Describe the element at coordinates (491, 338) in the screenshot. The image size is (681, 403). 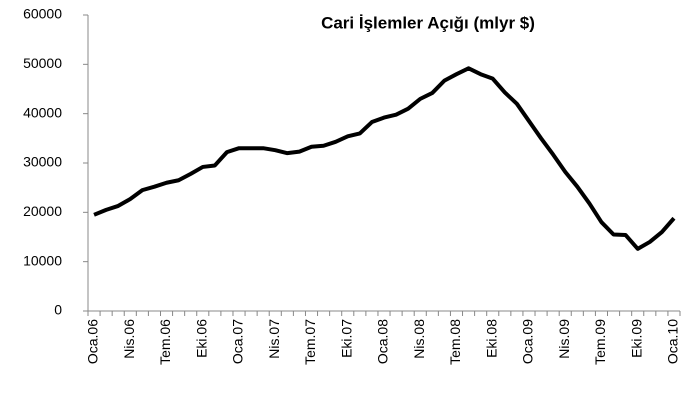
I see `x-tick-label: Eki.08` at that location.